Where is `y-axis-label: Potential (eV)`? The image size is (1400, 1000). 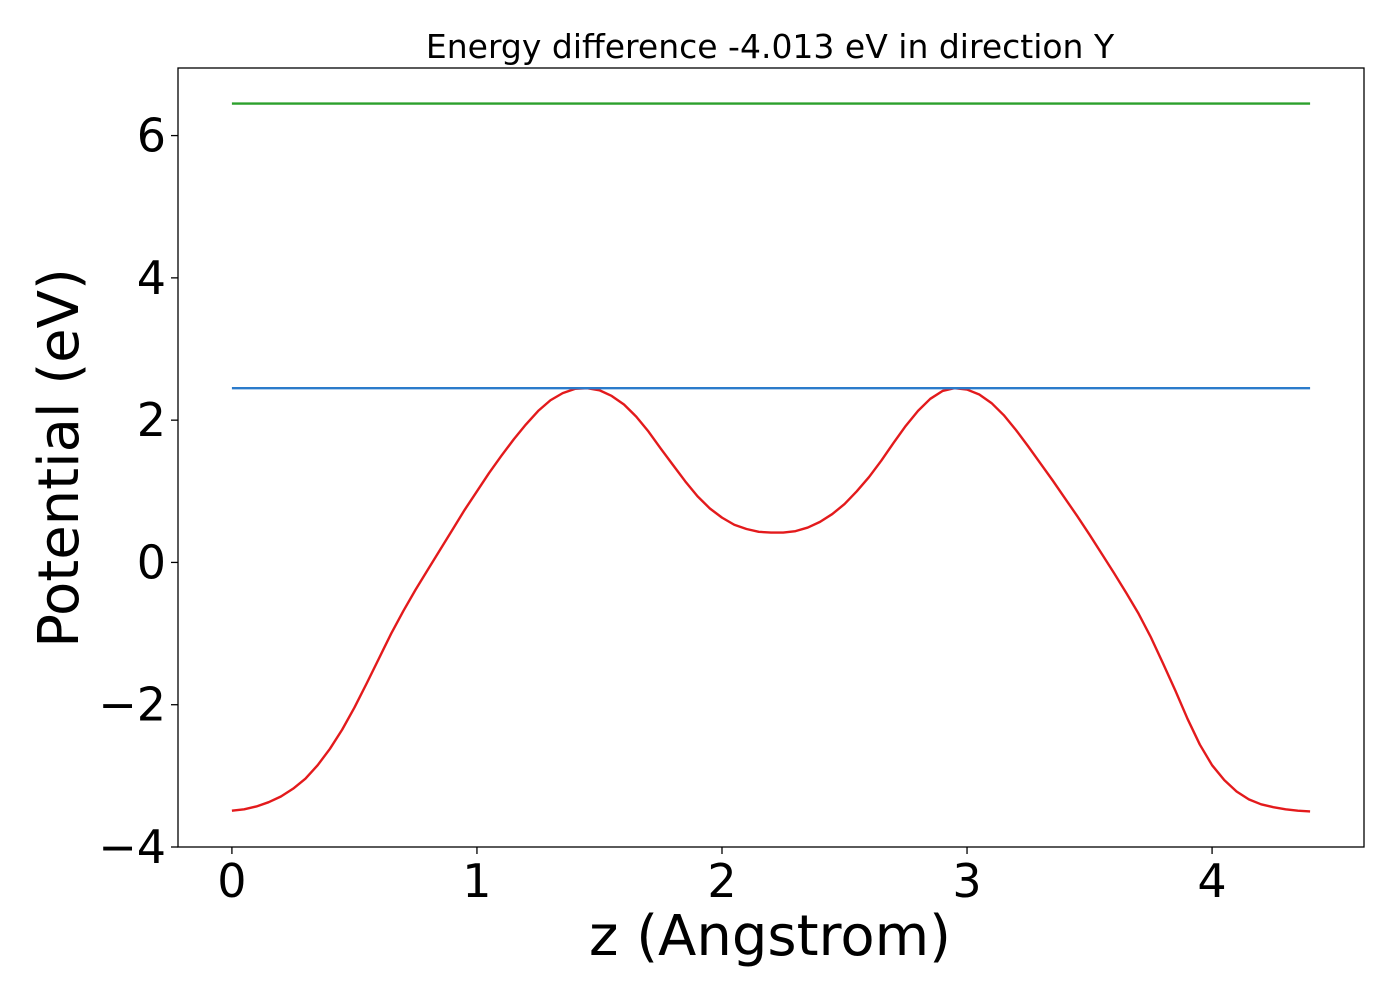
y-axis-label: Potential (eV) is located at coordinates (59, 458).